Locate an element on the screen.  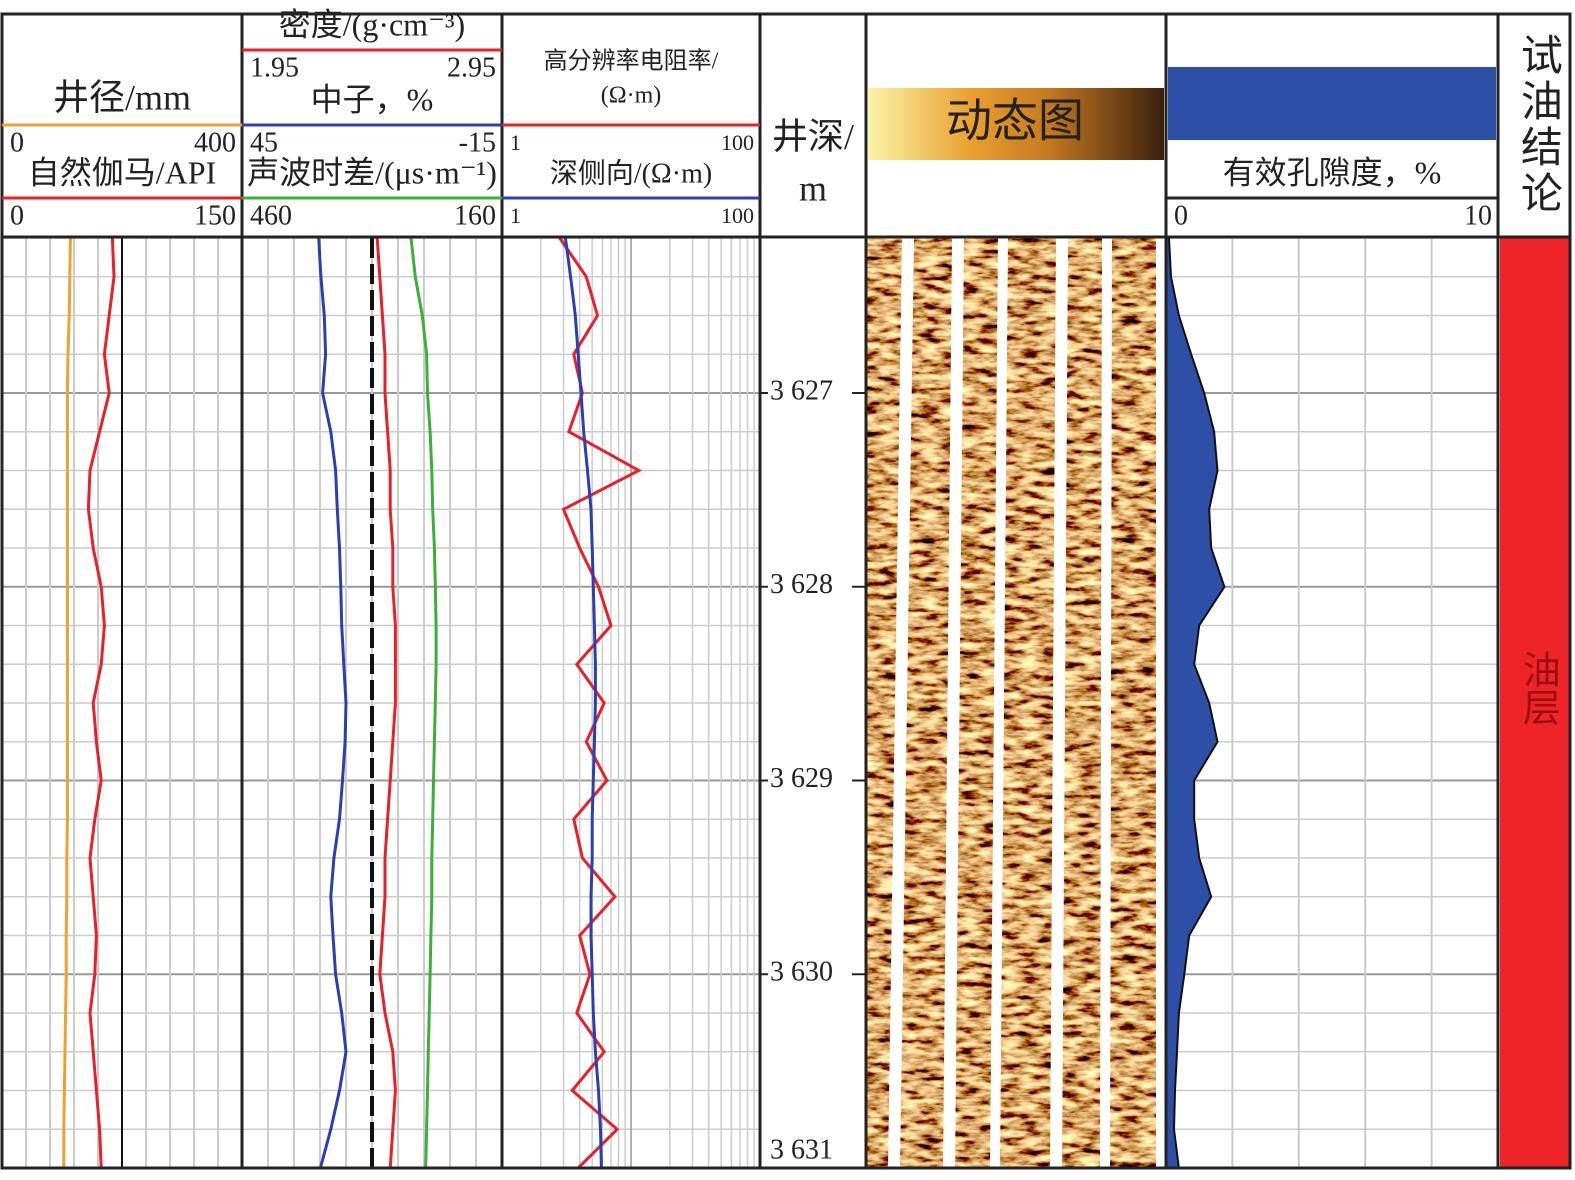
depth-label: 井深/ is located at coordinates (813, 136).